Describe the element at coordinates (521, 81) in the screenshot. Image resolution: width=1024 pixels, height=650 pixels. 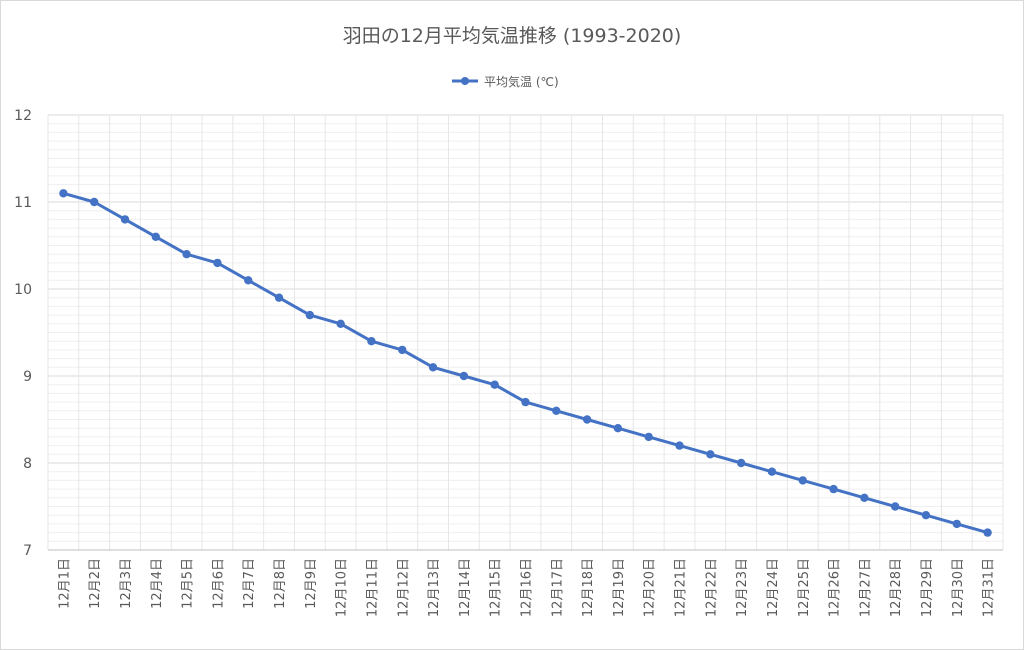
I see `legend-series-label: 平均気温 (℃)` at that location.